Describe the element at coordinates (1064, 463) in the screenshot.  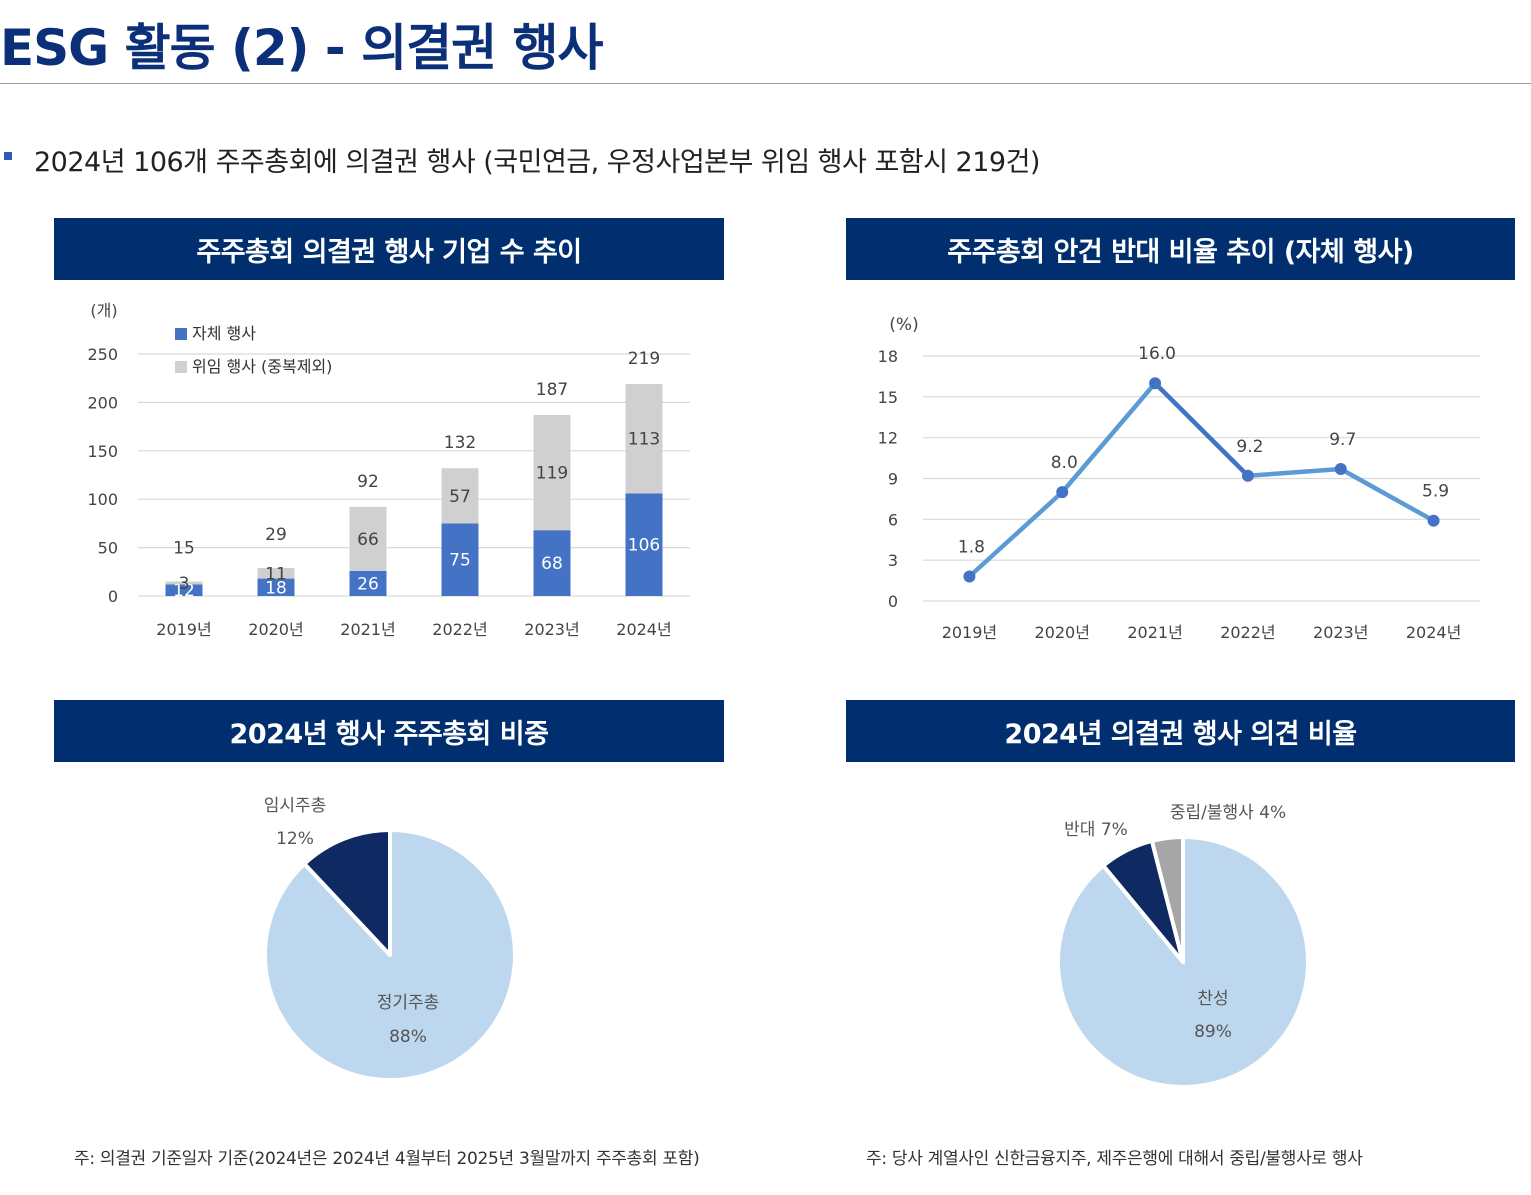
I see `data-label: 8.0` at that location.